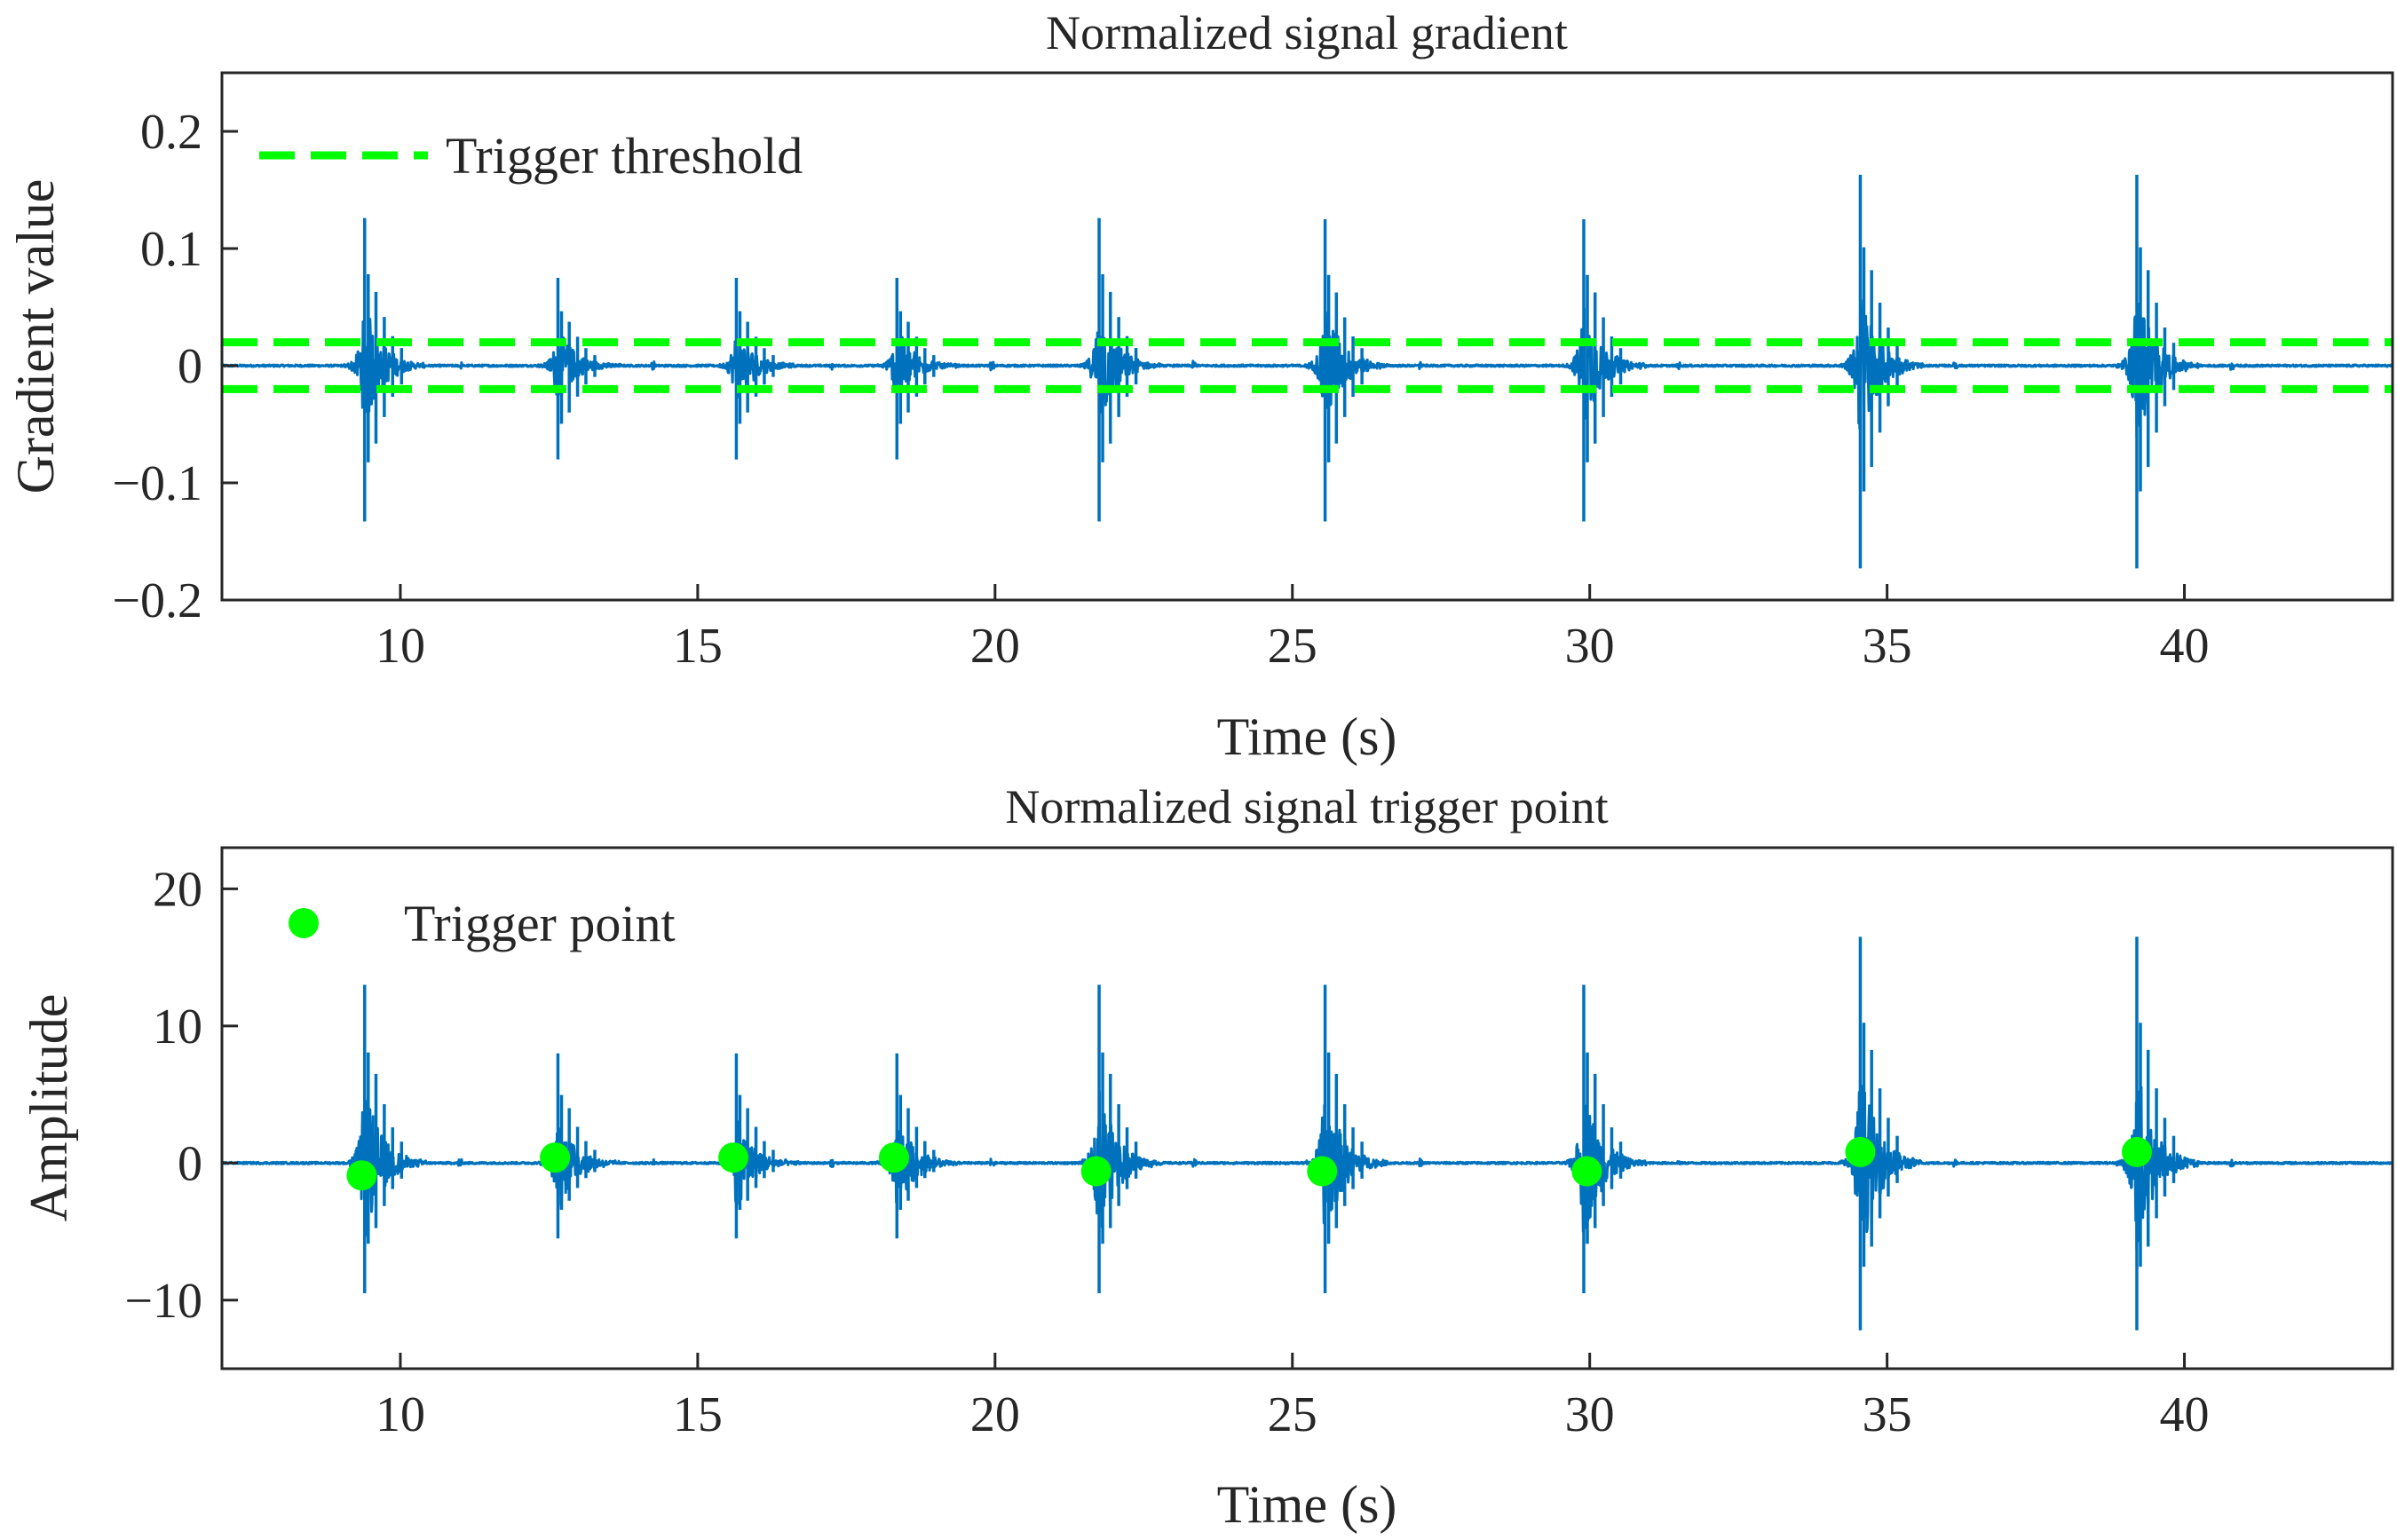  Describe the element at coordinates (49, 1108) in the screenshot. I see `trigger-y-axis-label: Amplitude` at that location.